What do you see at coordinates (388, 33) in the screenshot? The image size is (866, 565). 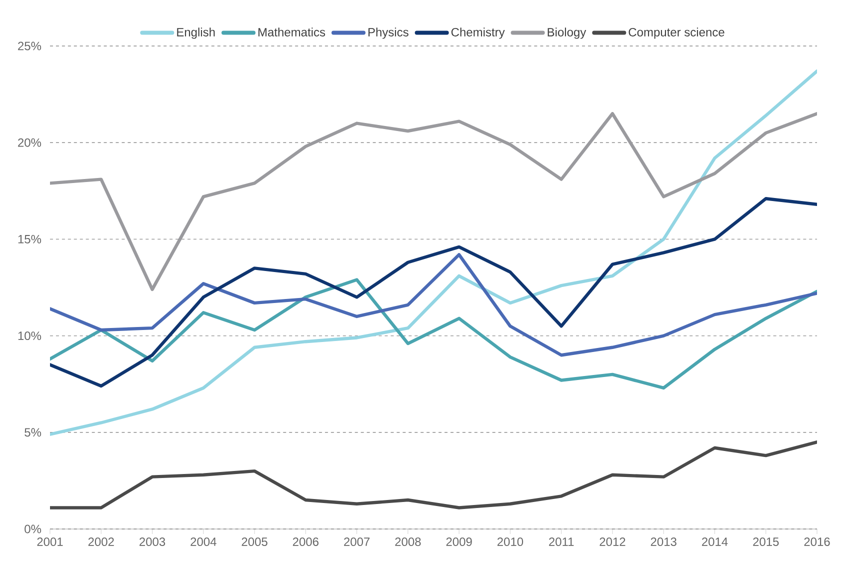 I see `legend-label: Physics` at bounding box center [388, 33].